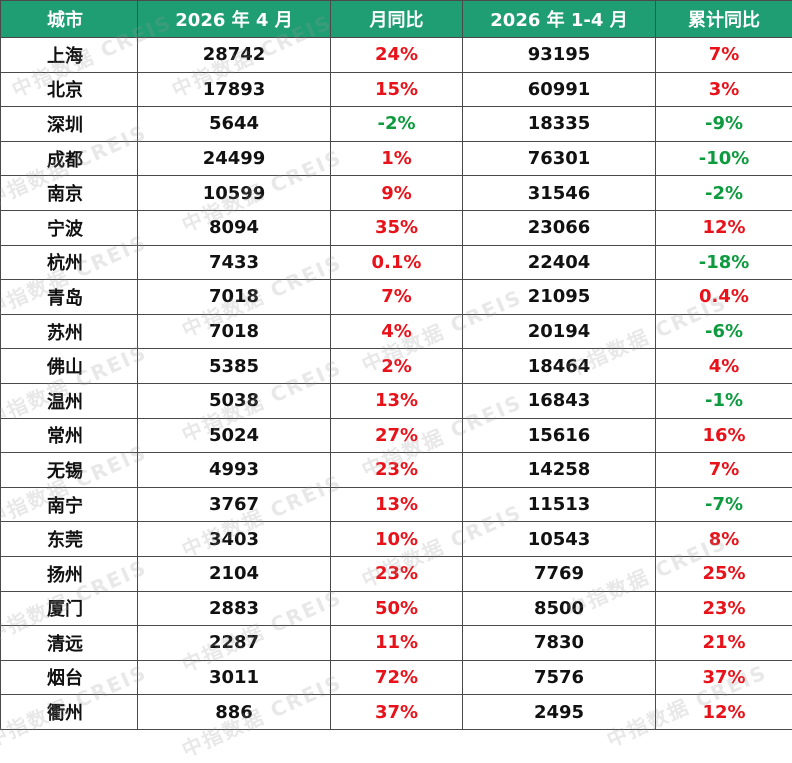  I want to click on cell-ytd: 11513, so click(559, 504).